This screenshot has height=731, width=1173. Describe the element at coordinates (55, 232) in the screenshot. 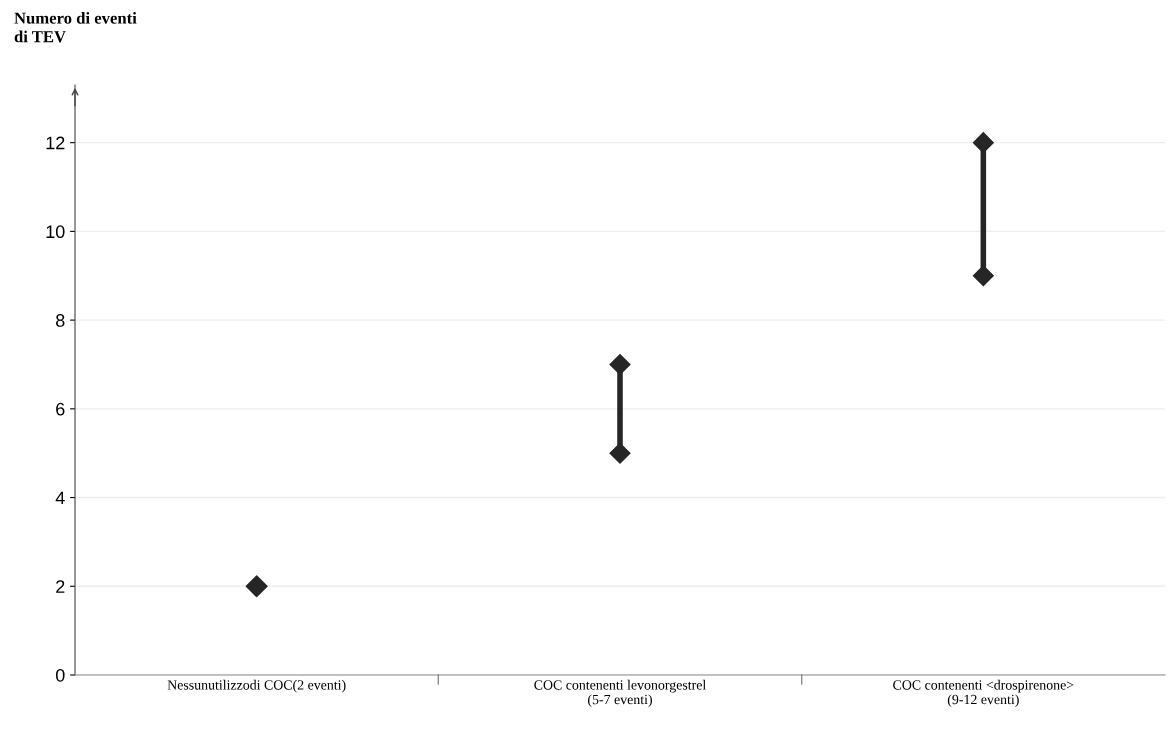

I see `y-tick-label: 10` at that location.